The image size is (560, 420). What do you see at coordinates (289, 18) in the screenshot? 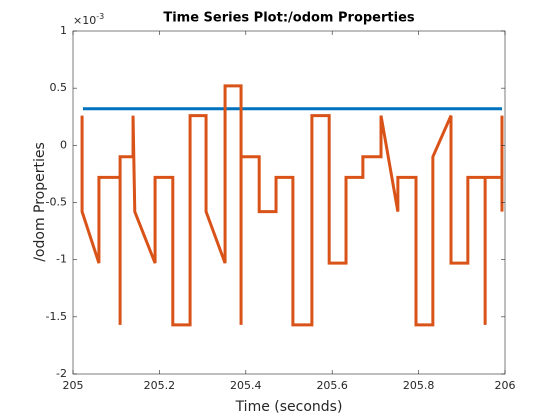
I see `chart-title: Time Series Plot:/odom Properties` at bounding box center [289, 18].